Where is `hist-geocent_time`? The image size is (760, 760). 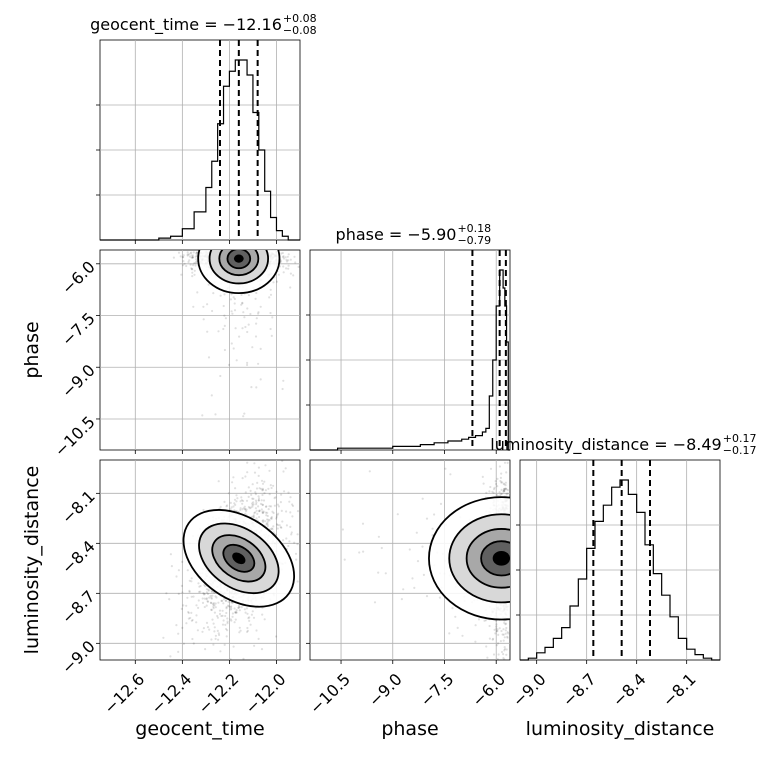 hist-geocent_time is located at coordinates (198, 141).